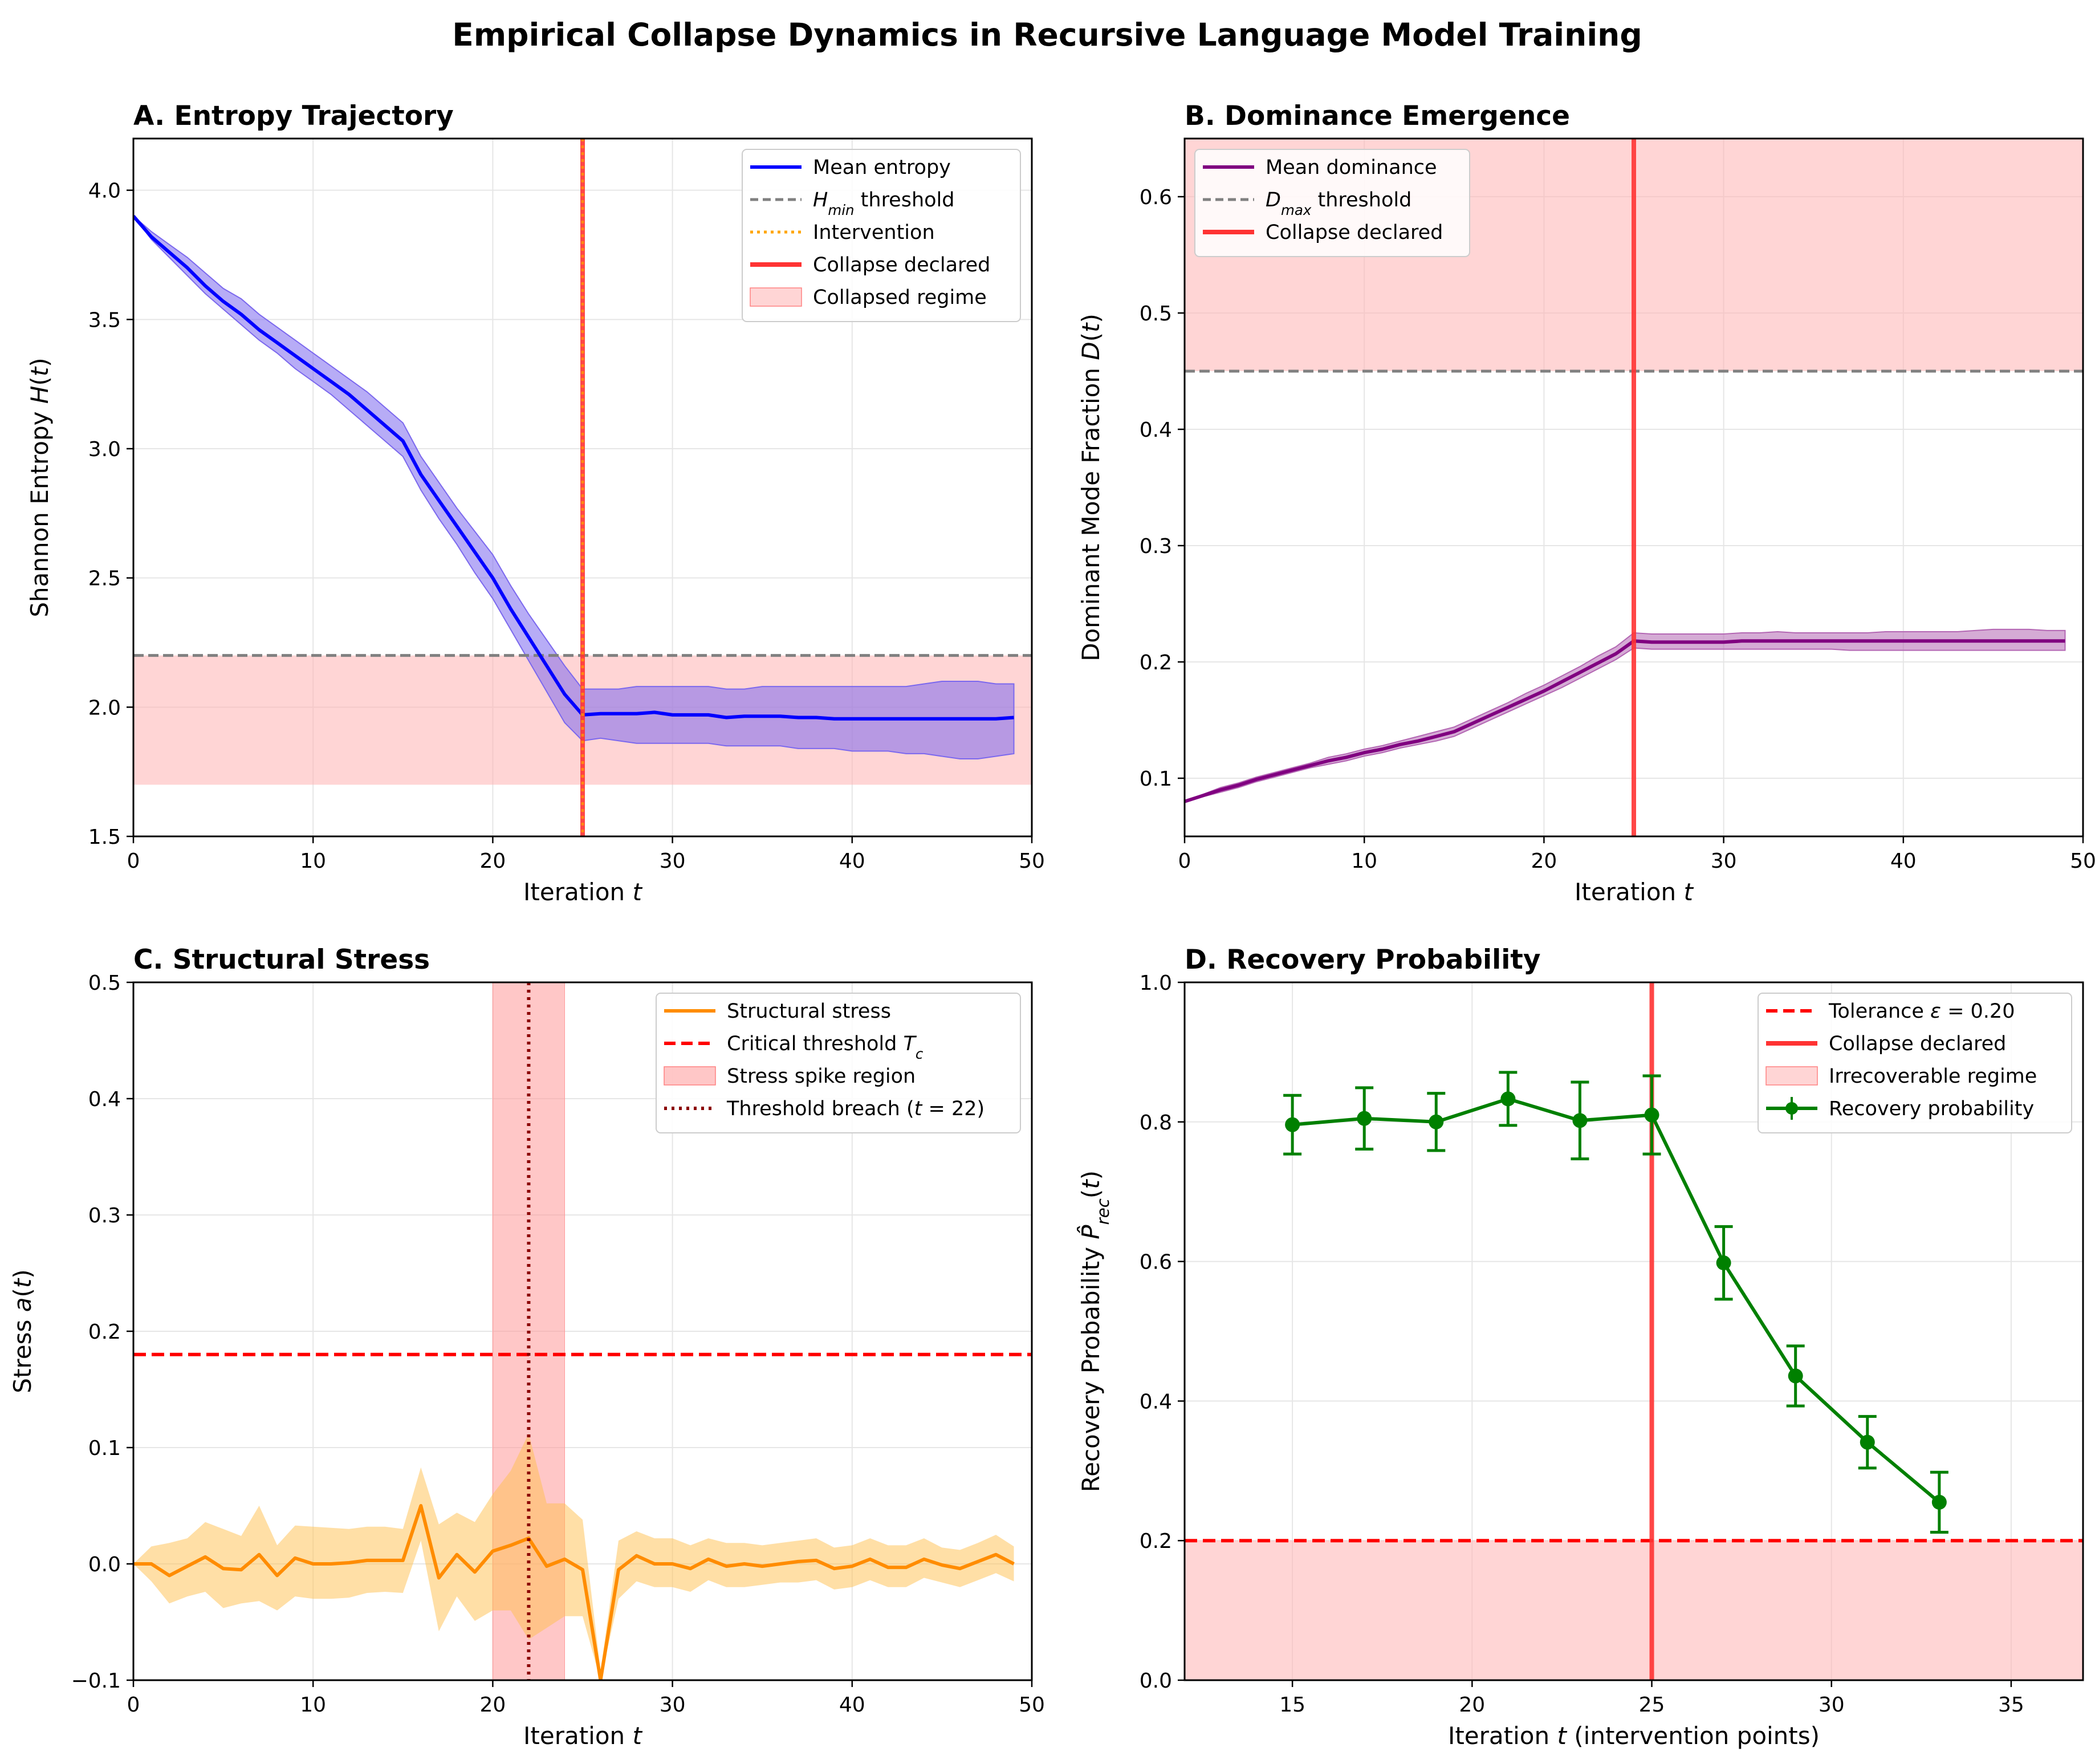  Describe the element at coordinates (574, 1592) in the screenshot. I see `structural-stress-line` at that location.